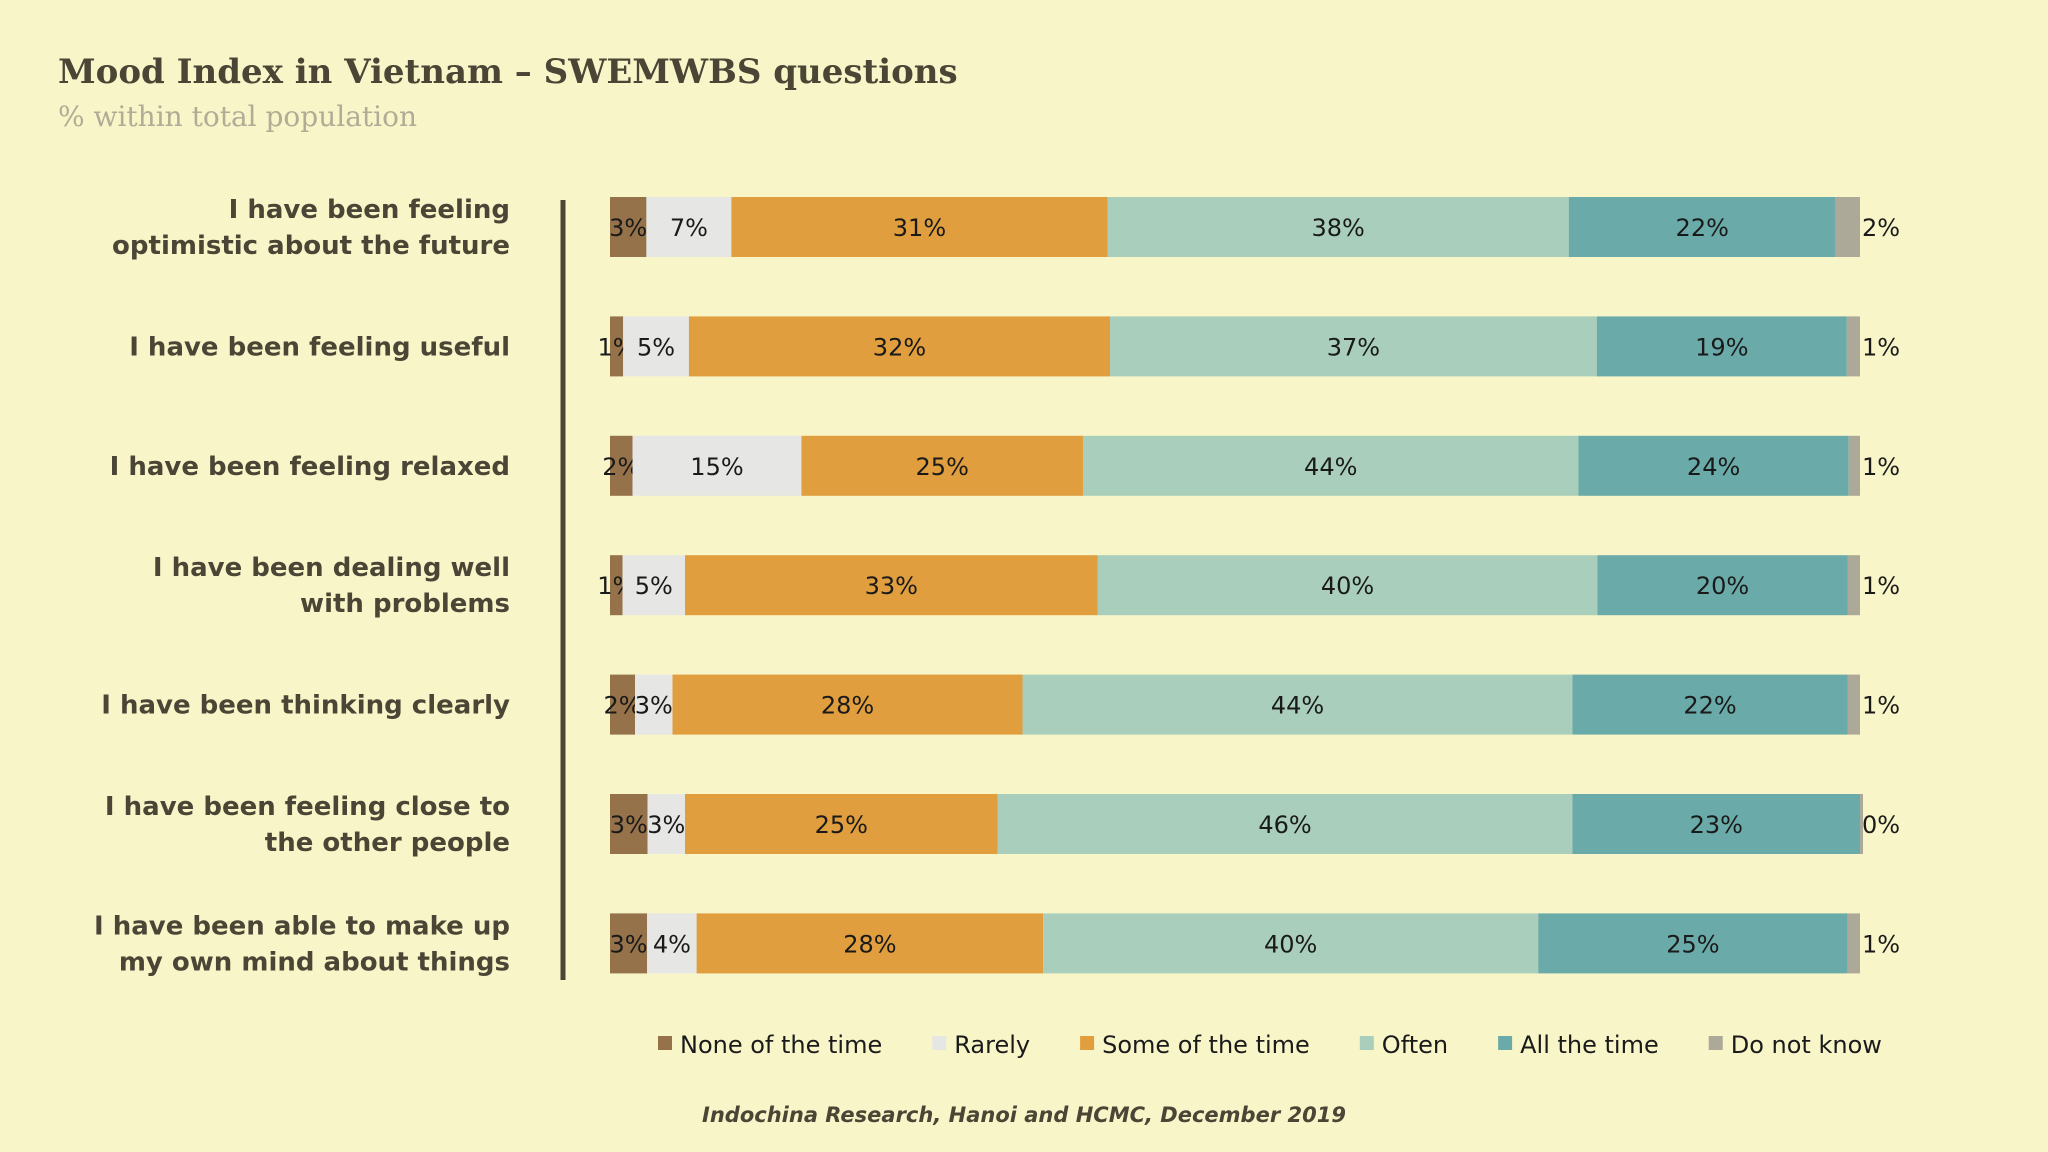 This screenshot has width=2048, height=1152. Describe the element at coordinates (311, 246) in the screenshot. I see `category-label: optimistic about the future` at that location.